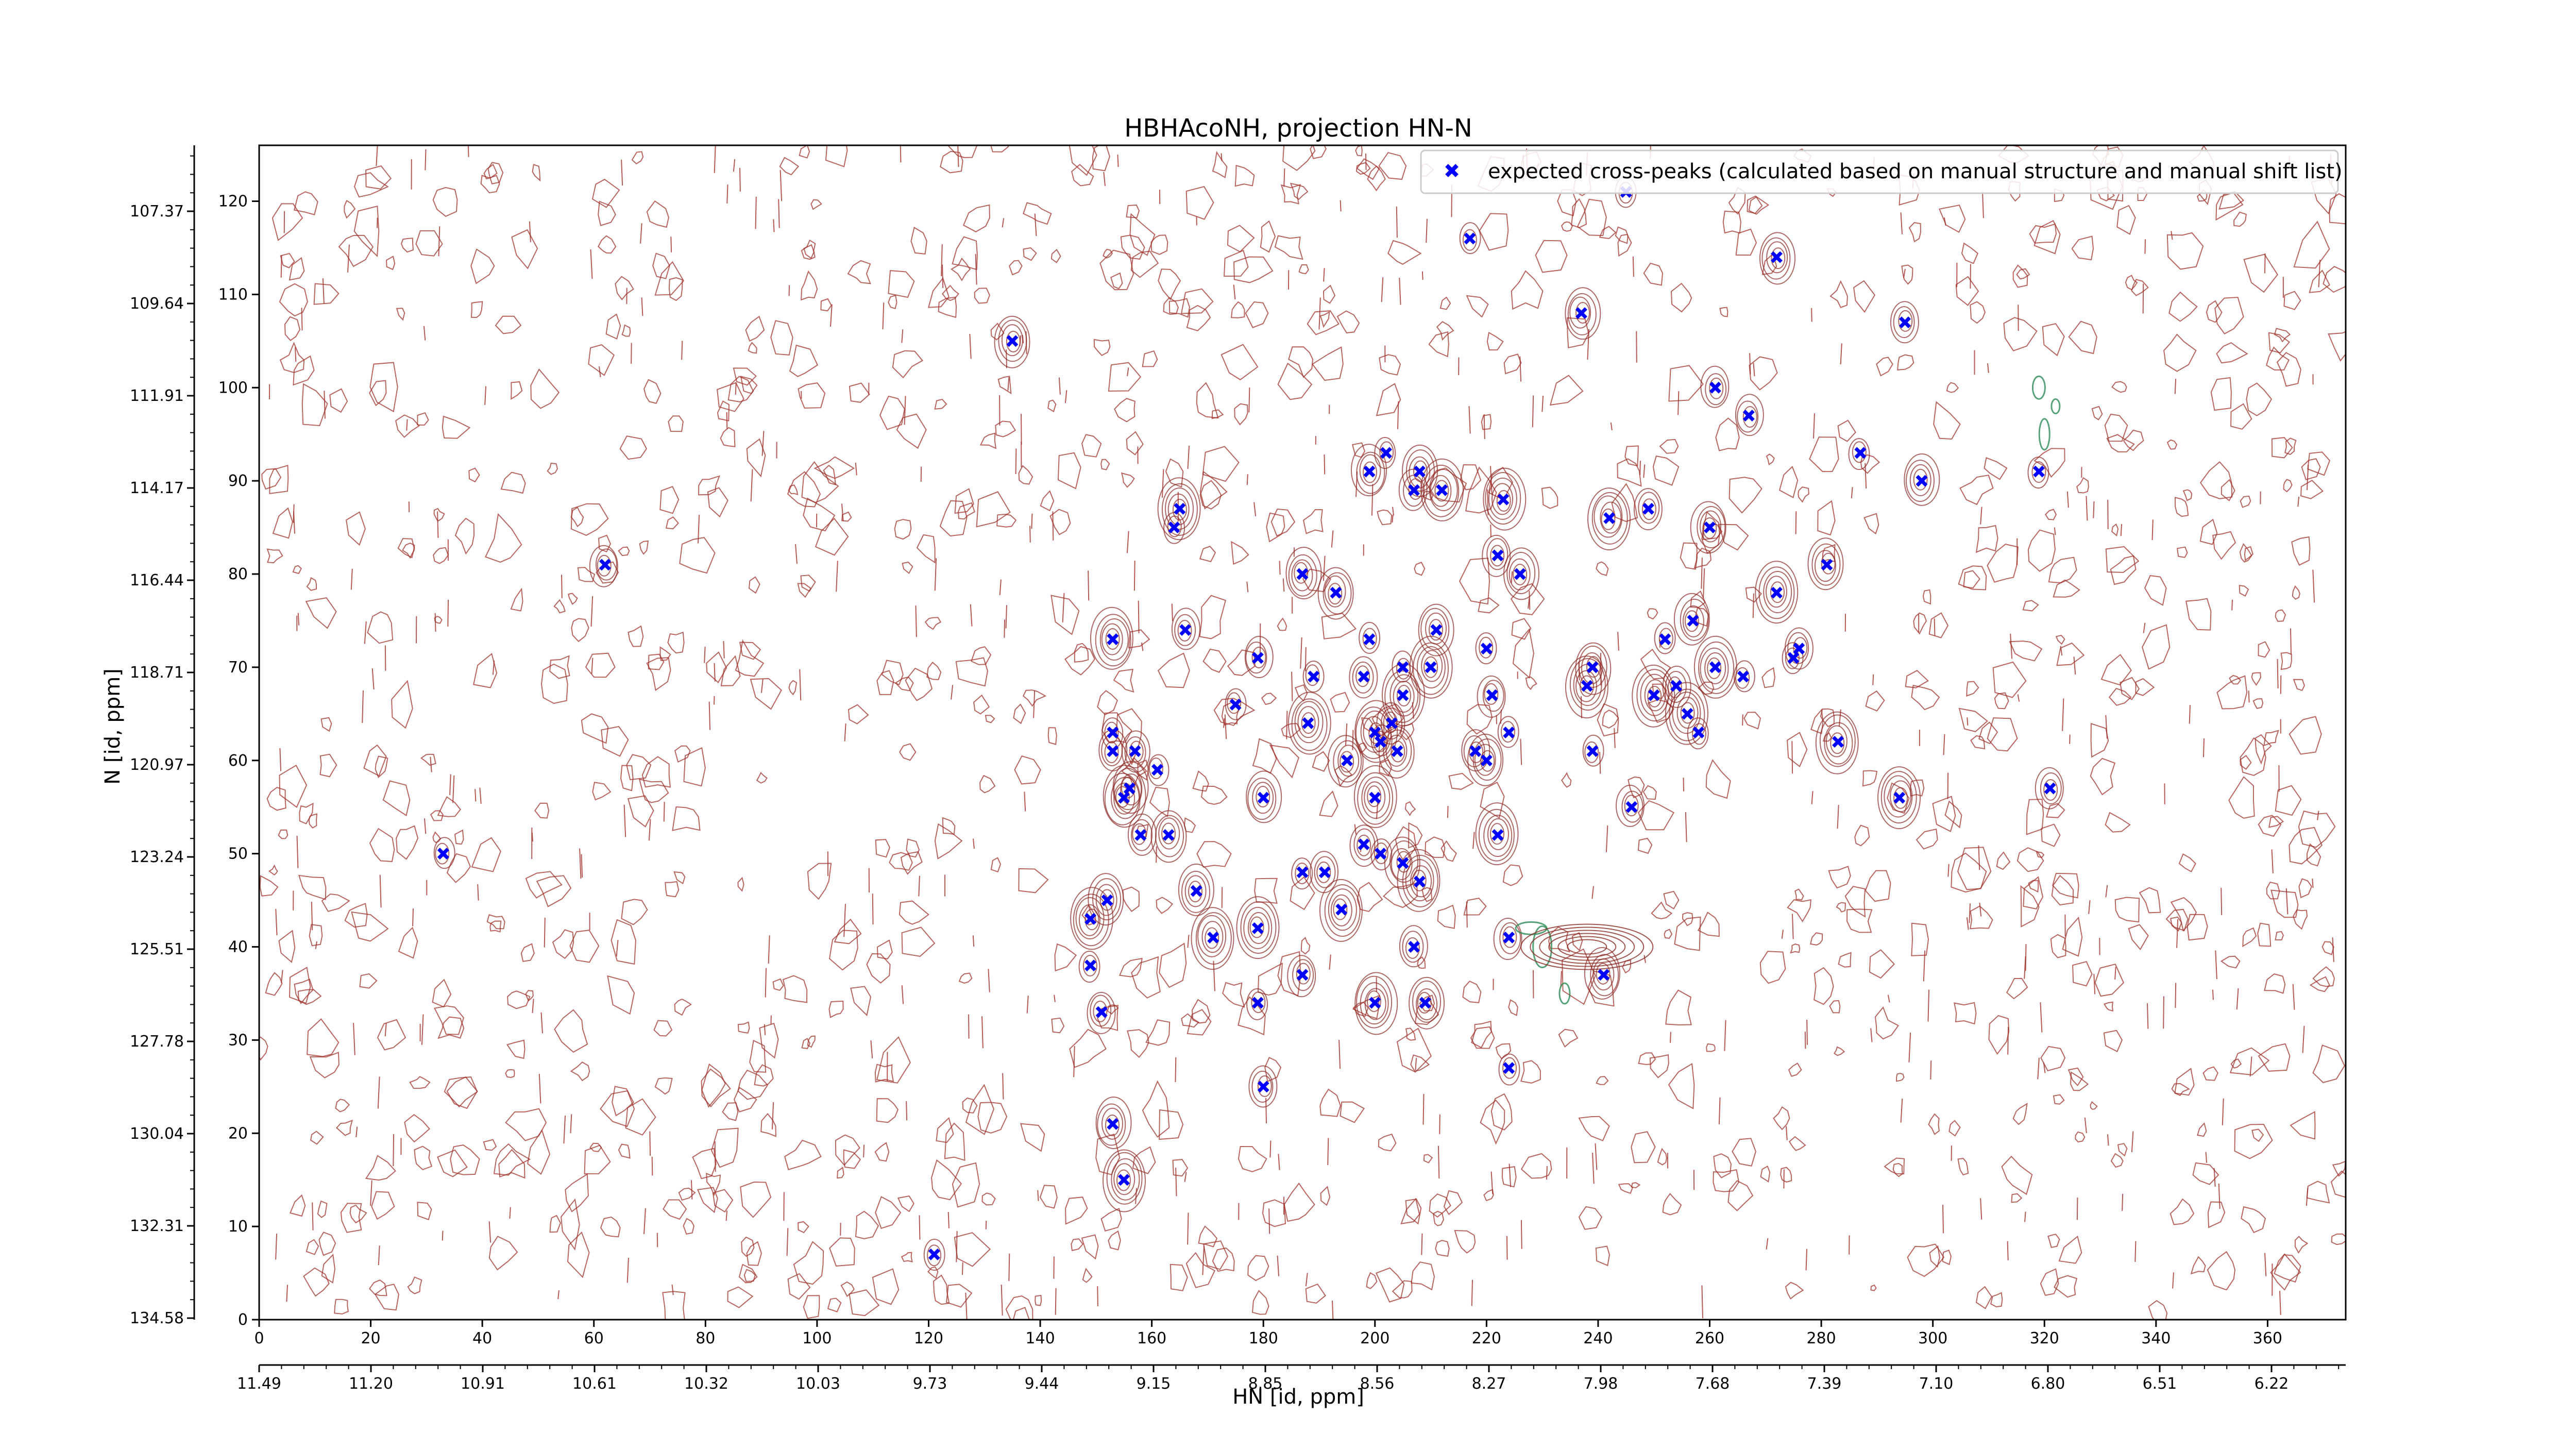 This screenshot has height=1449, width=2576. Describe the element at coordinates (259, 1384) in the screenshot. I see `x-ppm-tick-label: 11.49` at that location.